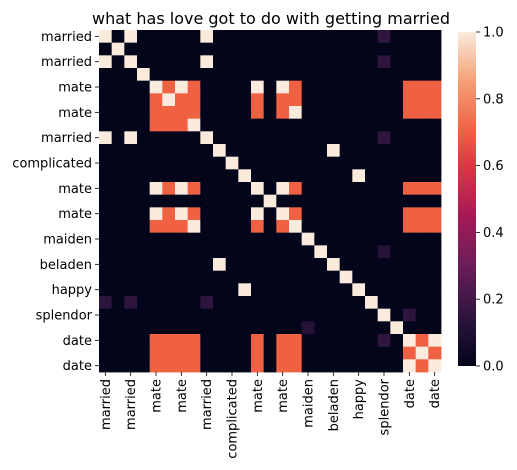 This screenshot has height=470, width=517. What do you see at coordinates (359, 399) in the screenshot?
I see `x-tick-label: happy` at bounding box center [359, 399].